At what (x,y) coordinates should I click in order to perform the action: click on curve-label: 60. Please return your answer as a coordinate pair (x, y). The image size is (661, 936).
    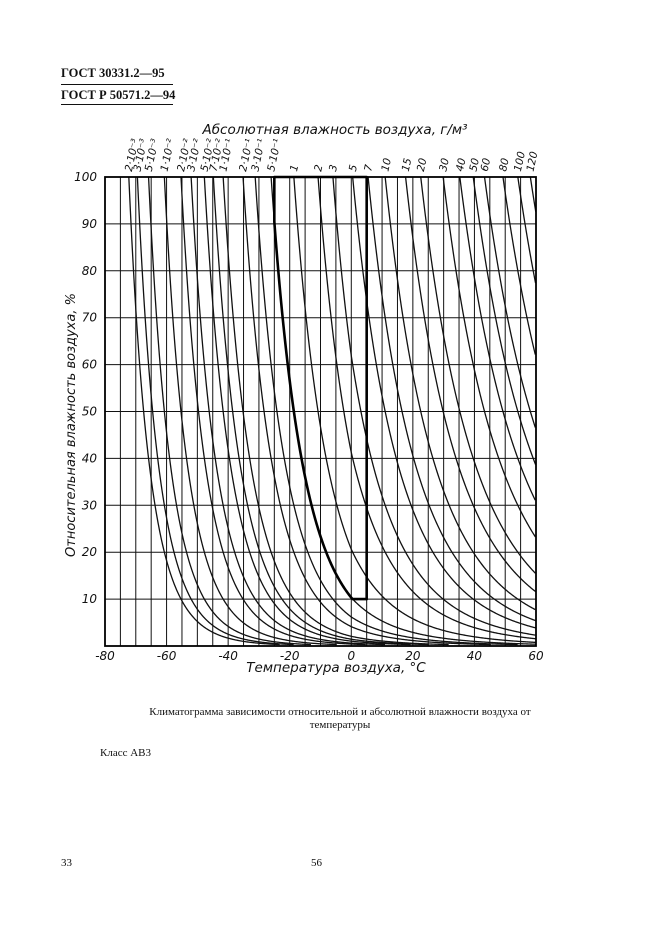
    Looking at the image, I should click on (486, 165).